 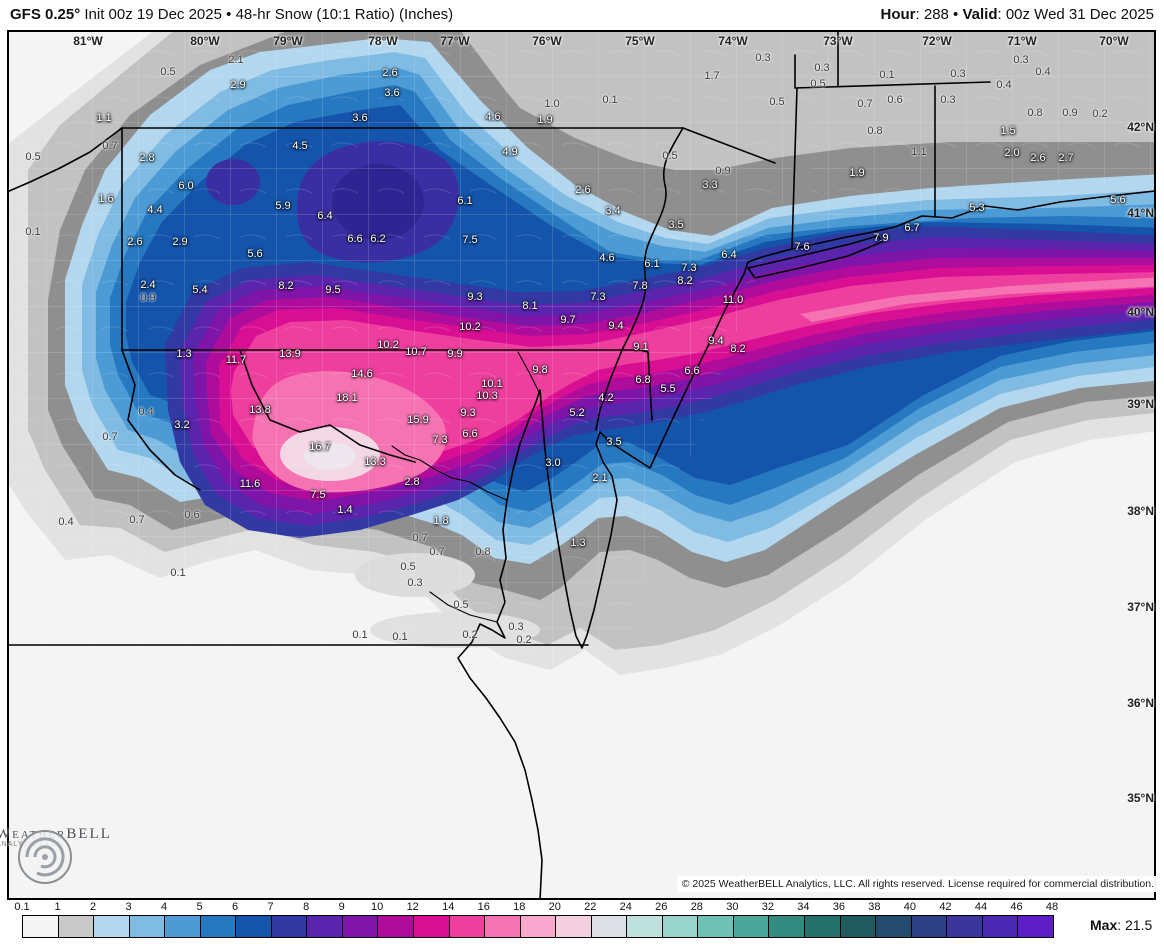 What do you see at coordinates (538, 926) in the screenshot?
I see `colorbar-segments` at bounding box center [538, 926].